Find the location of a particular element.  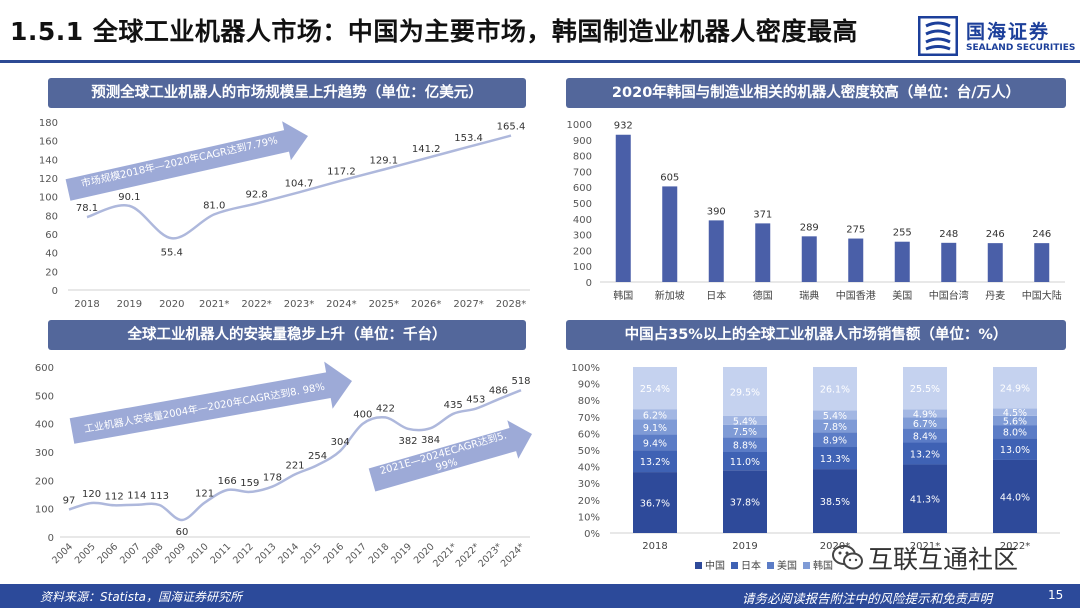

segment-label: 13.0% is located at coordinates (1015, 450).